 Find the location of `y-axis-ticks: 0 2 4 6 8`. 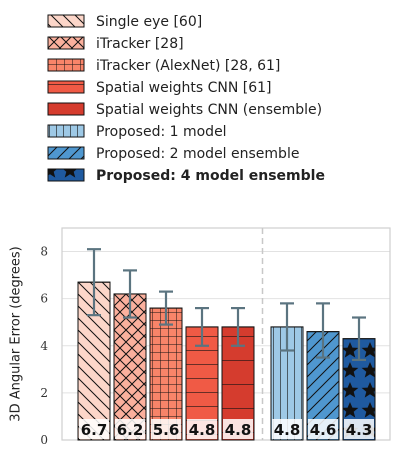

y-axis-ticks: 0 2 4 6 8 is located at coordinates (44, 346).